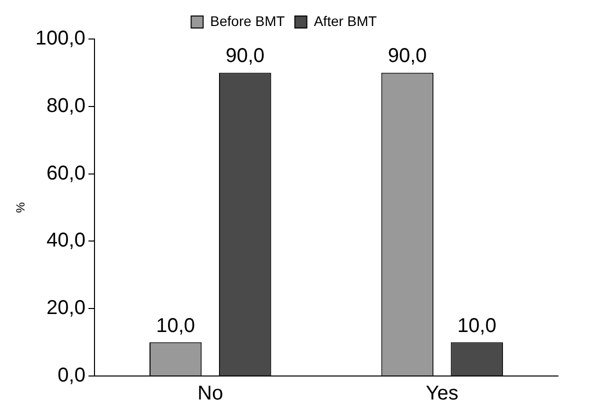  I want to click on y-tick-label: 0,0, so click(72, 375).